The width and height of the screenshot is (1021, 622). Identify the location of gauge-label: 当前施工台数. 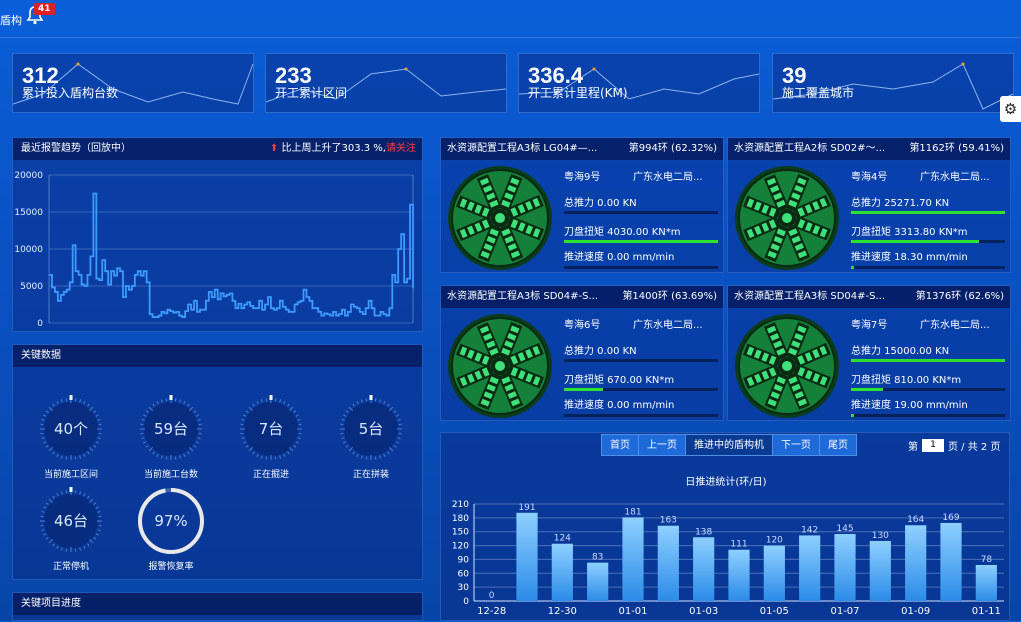
(171, 473).